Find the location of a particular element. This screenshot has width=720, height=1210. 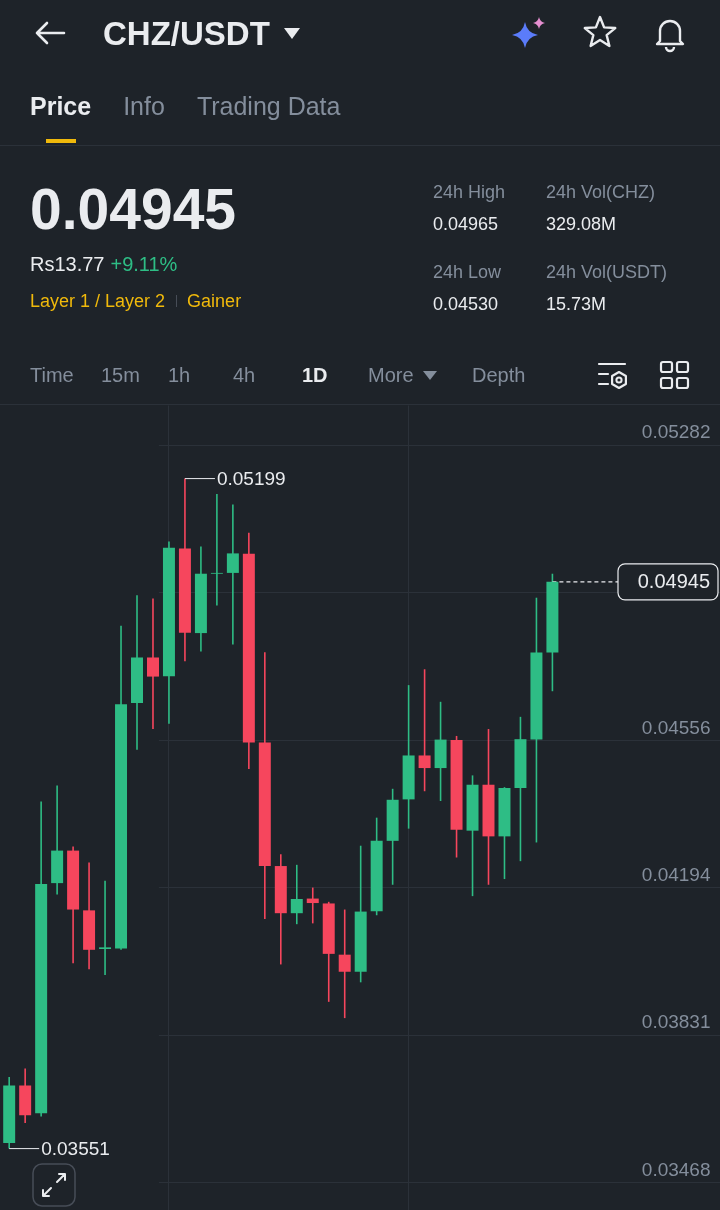

annotation: 0.03551 is located at coordinates (75, 1148).